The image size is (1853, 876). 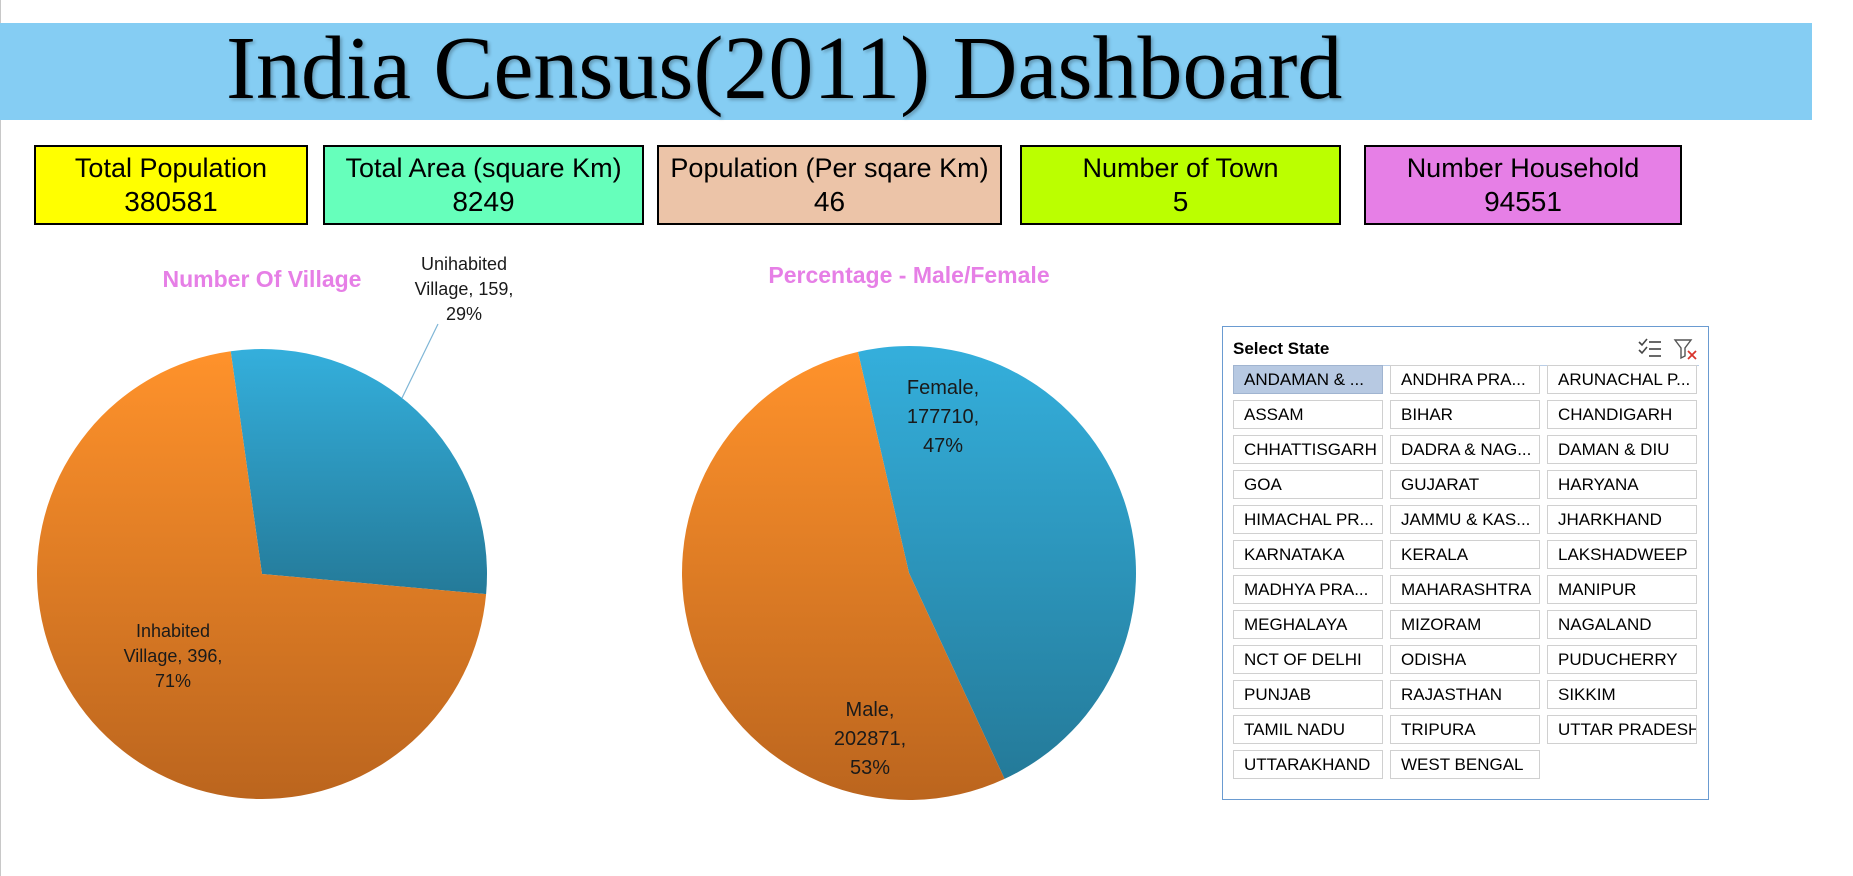 I want to click on slicer-item: LAKSHADWEEP, so click(x=1622, y=554).